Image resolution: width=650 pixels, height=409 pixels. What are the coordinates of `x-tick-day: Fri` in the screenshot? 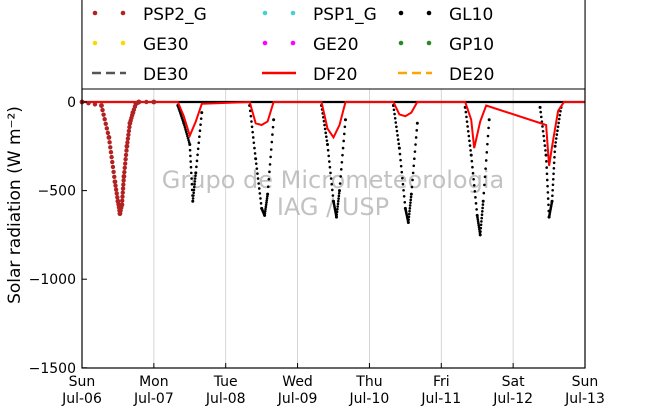 It's located at (441, 382).